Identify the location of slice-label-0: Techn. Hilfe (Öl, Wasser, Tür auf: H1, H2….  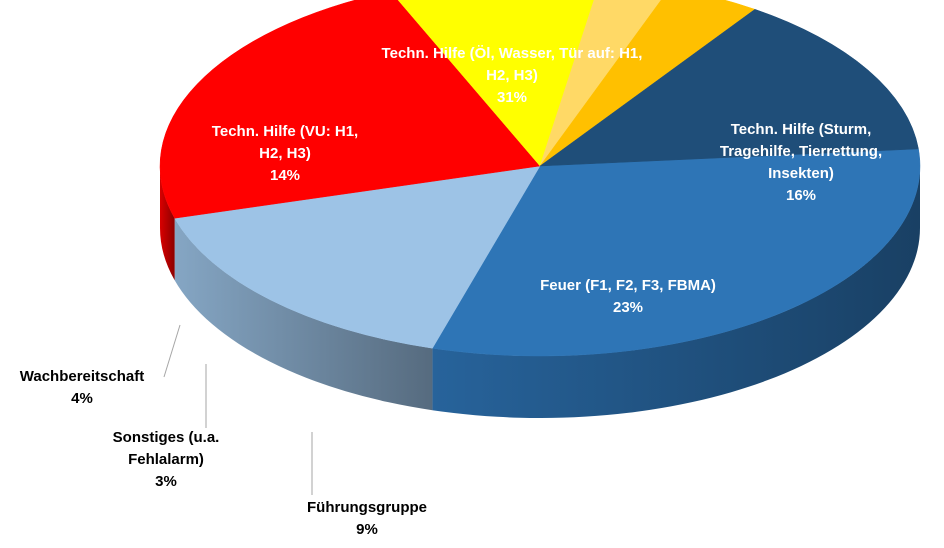
(512, 75).